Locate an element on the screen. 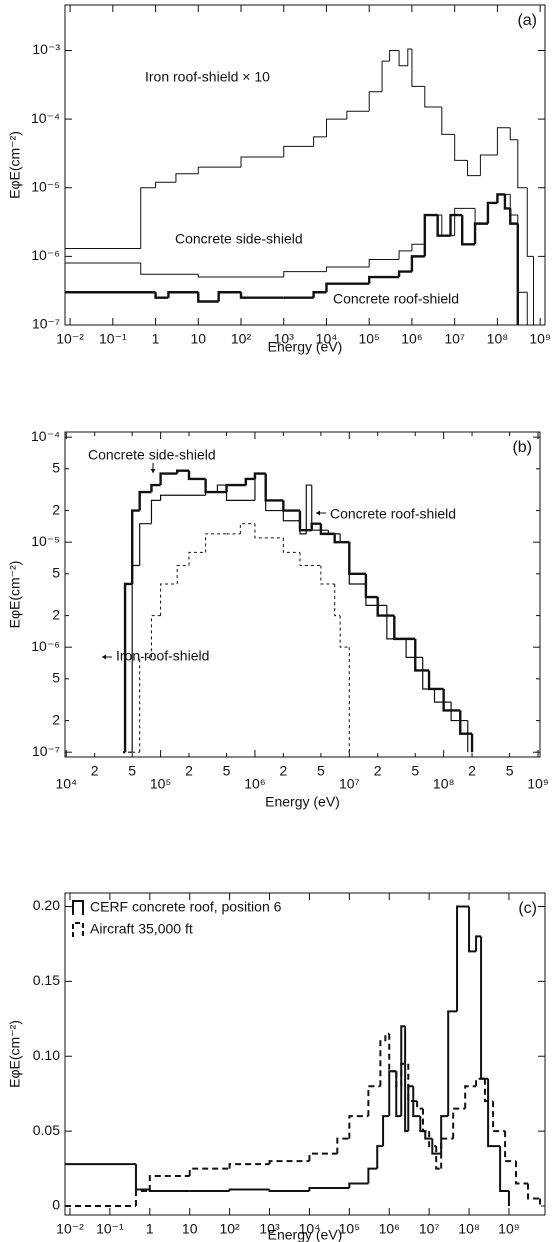  panel-label: (a) is located at coordinates (527, 20).